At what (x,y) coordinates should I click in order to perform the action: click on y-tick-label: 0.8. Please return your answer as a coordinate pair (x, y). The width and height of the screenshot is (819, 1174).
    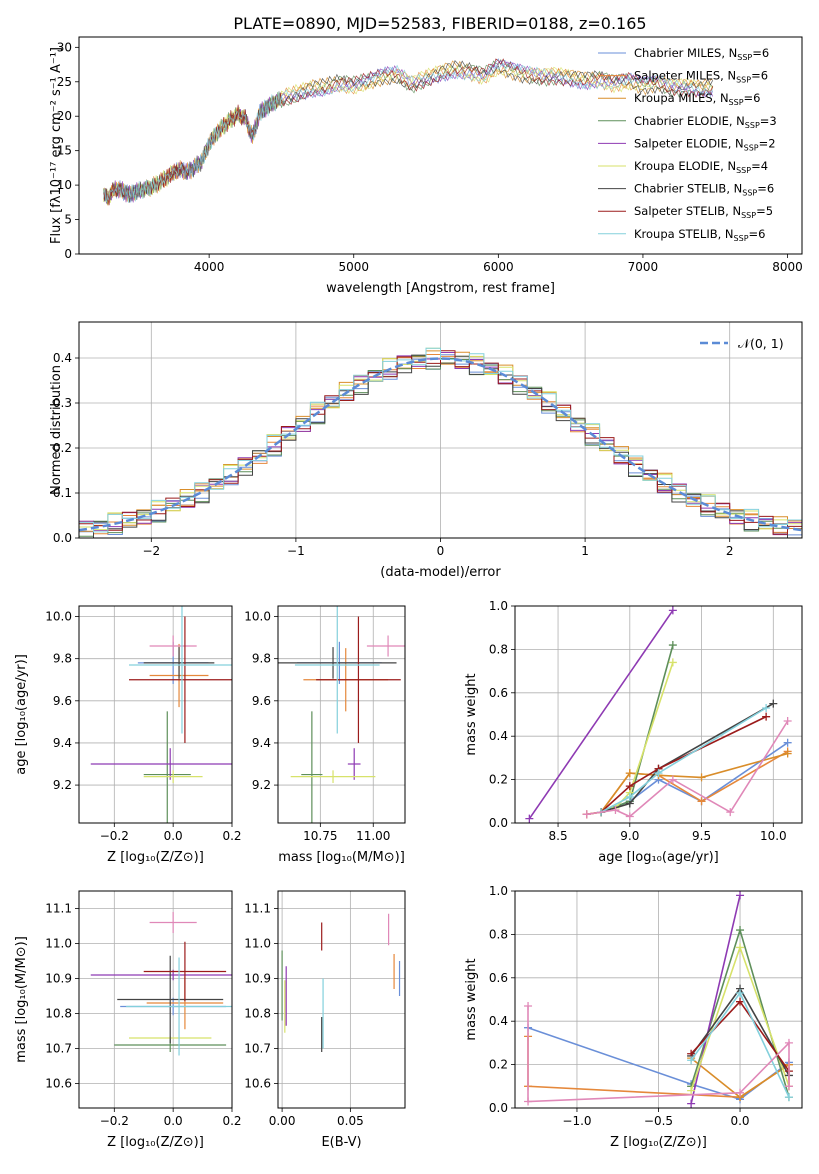
    Looking at the image, I should click on (498, 934).